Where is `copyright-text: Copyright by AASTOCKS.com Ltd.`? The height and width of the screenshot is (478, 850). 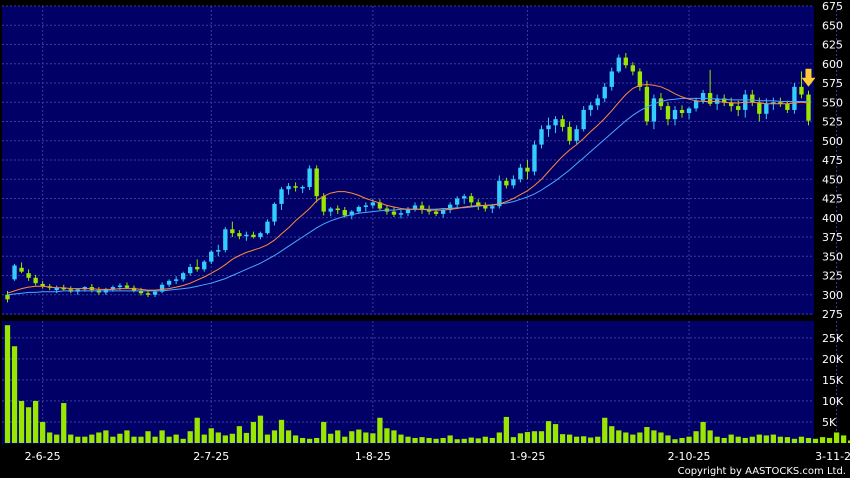
copyright-text: Copyright by AASTOCKS.com Ltd. is located at coordinates (762, 471).